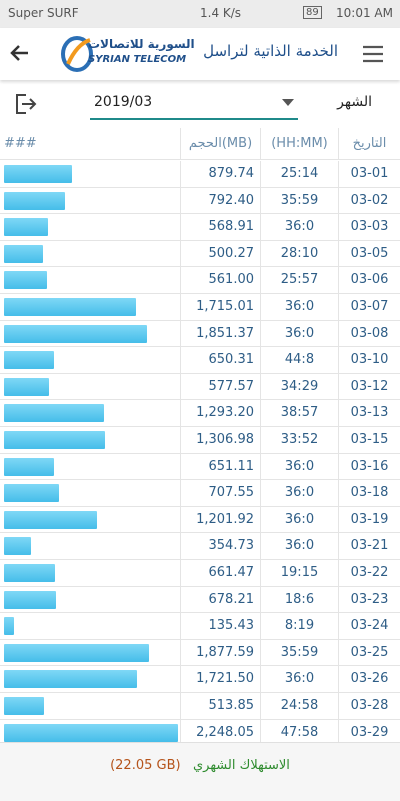  I want to click on duration: 18:6, so click(299, 599).